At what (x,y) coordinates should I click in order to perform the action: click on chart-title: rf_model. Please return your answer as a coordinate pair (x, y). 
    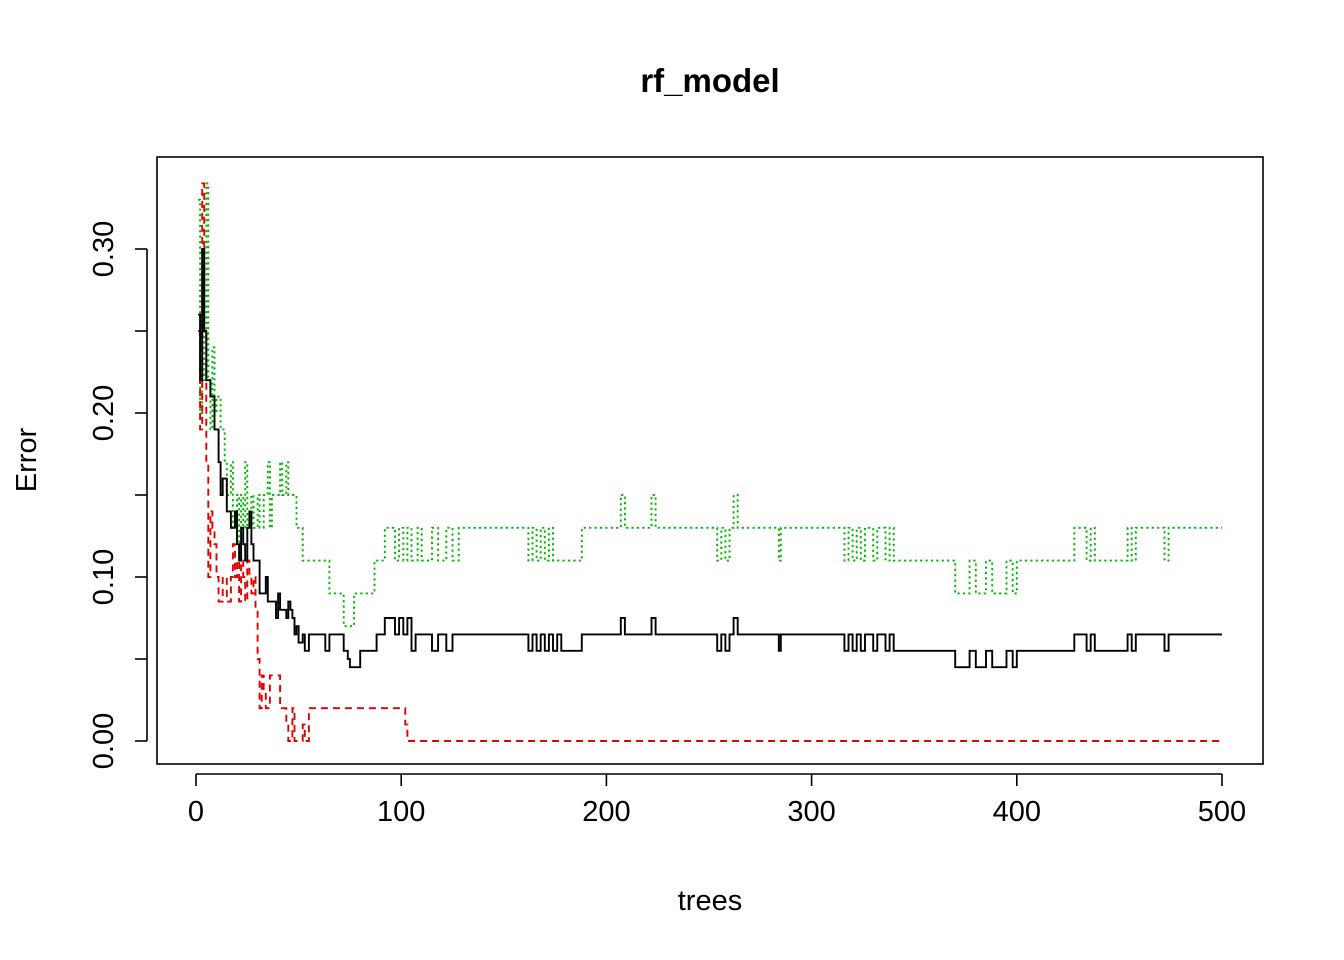
    Looking at the image, I should click on (709, 80).